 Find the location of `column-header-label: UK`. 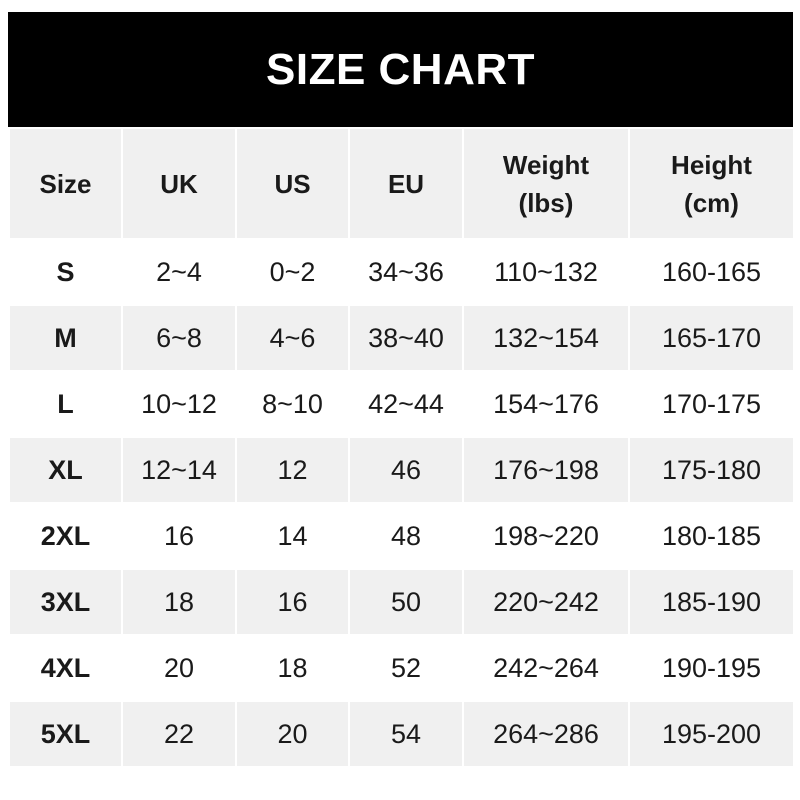

column-header-label: UK is located at coordinates (179, 183).